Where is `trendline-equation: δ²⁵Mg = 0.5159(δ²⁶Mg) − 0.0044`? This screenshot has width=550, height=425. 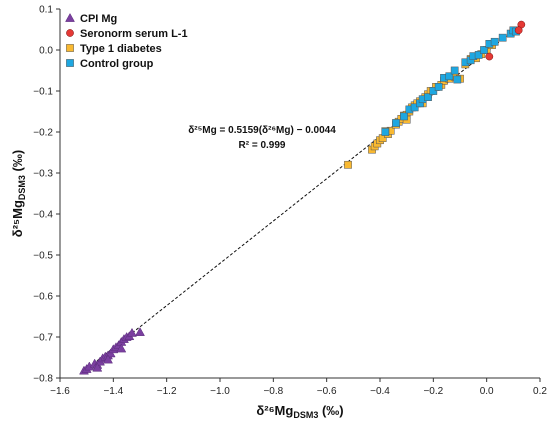
trendline-equation: δ²⁵Mg = 0.5159(δ²⁶Mg) − 0.0044 is located at coordinates (262, 130).